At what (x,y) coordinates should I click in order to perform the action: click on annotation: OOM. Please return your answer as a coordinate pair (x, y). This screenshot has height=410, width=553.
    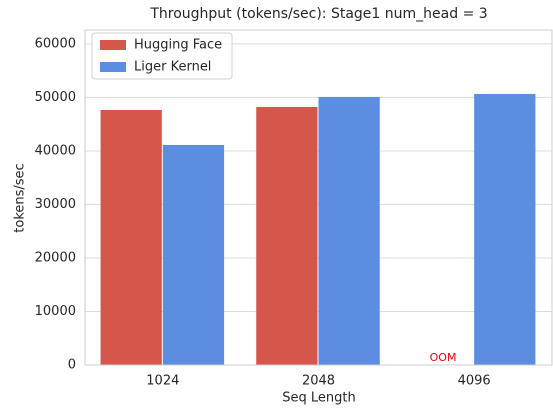
    Looking at the image, I should click on (443, 357).